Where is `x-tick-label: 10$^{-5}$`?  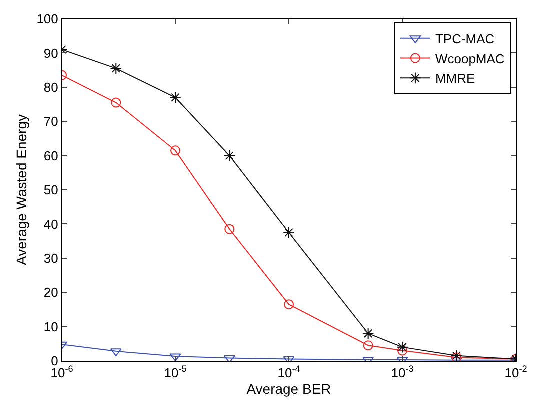
x-tick-label: 10$^{-5}$ is located at coordinates (175, 372).